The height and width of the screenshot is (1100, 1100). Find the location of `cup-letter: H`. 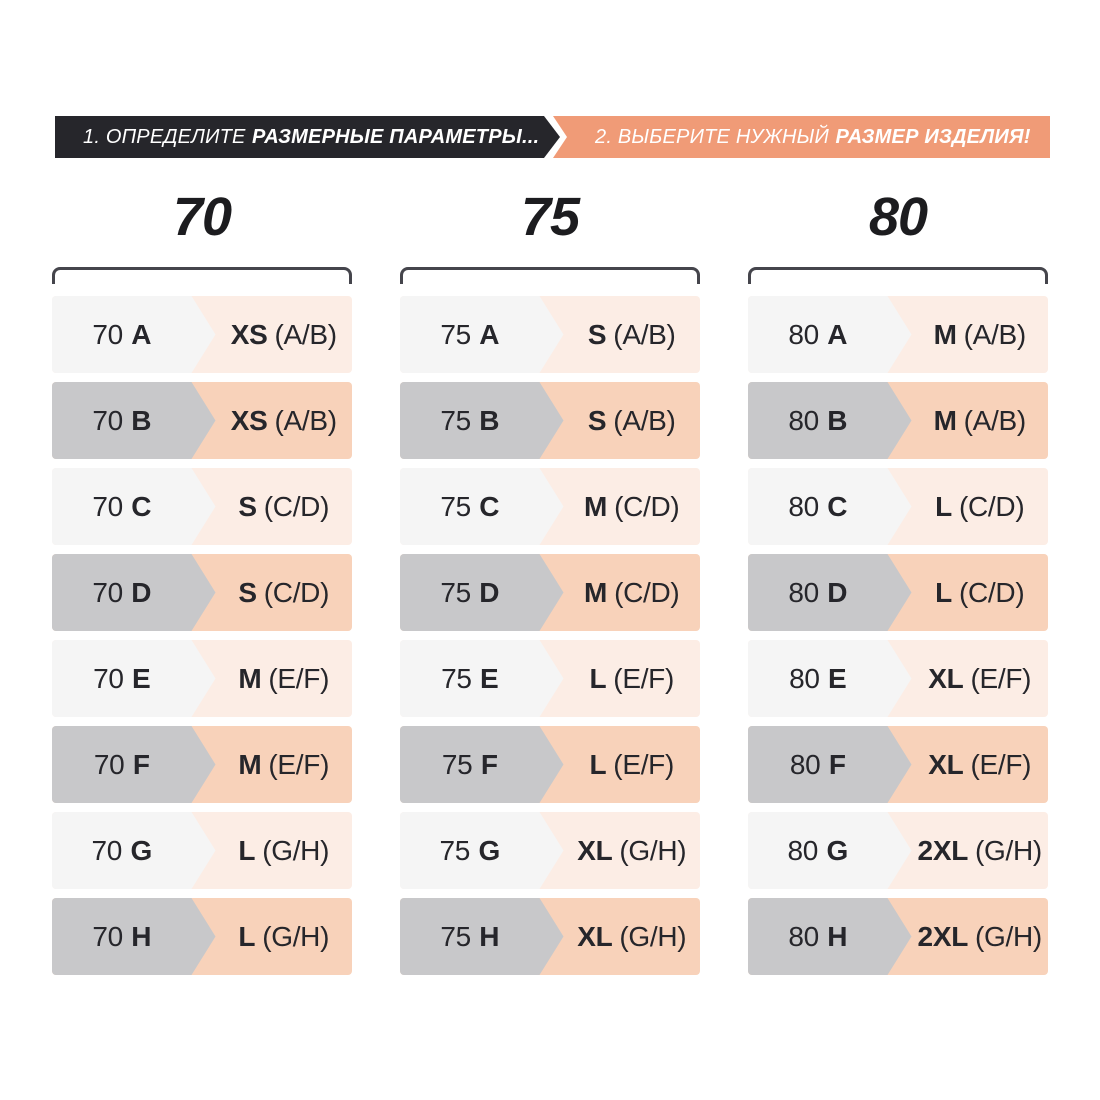

cup-letter: H is located at coordinates (489, 936).